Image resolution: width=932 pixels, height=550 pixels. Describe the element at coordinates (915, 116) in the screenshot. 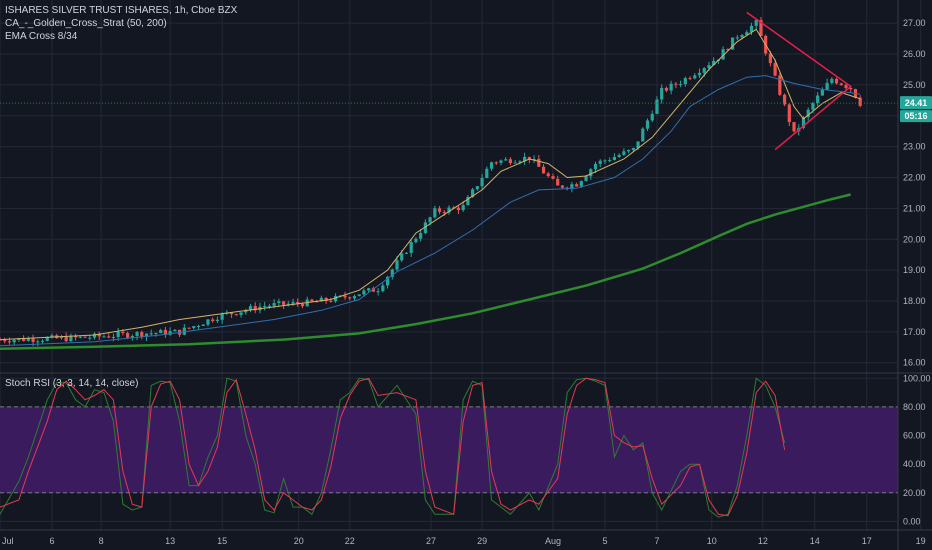

I see `bar-countdown: 05:16` at that location.